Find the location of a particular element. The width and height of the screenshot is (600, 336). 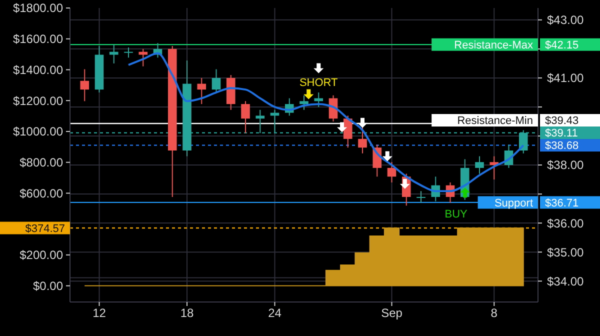

ref-line-label: Resistance-Min is located at coordinates (495, 121).